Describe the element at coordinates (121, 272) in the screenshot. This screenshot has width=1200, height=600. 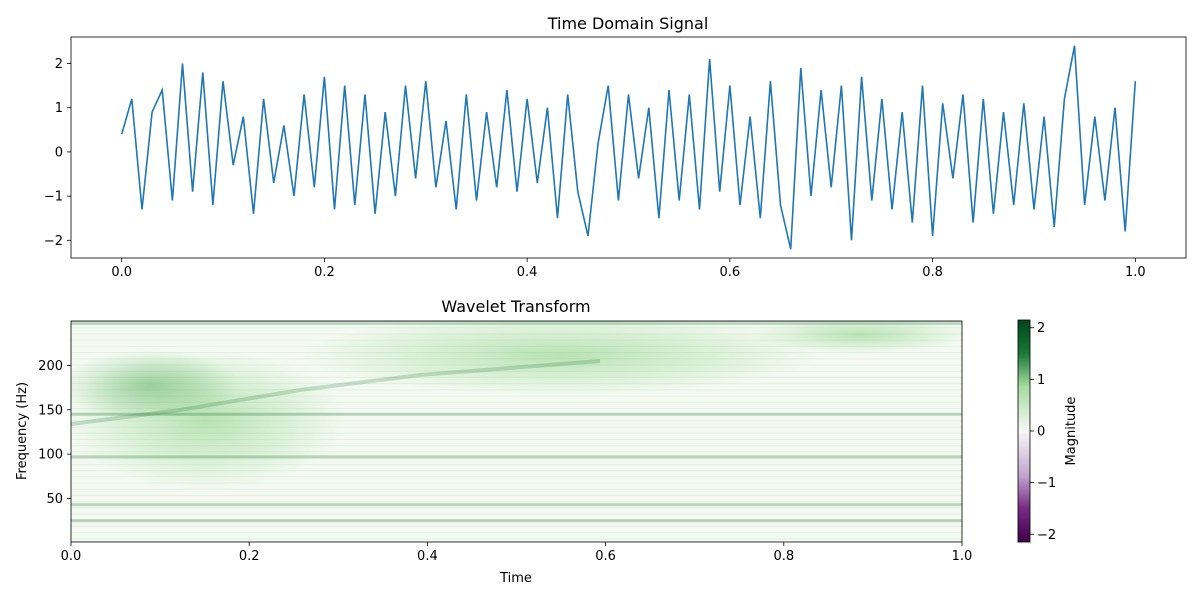
I see `time-x-tick-label: 0.0` at that location.